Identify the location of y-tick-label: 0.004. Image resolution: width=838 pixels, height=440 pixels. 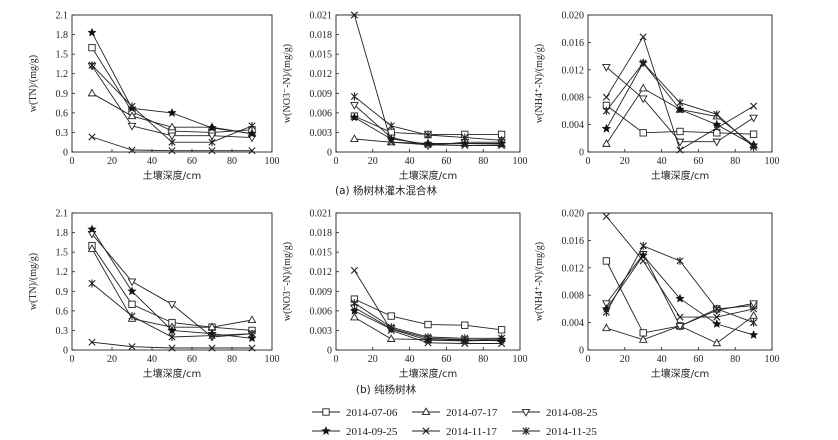
(573, 125).